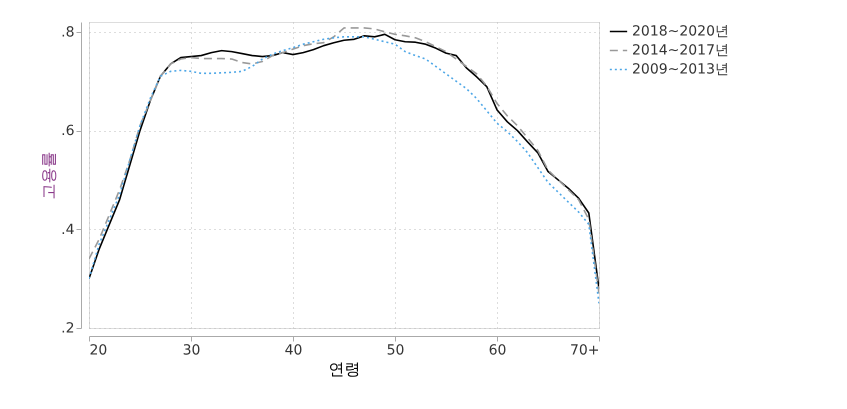 The height and width of the screenshot is (409, 847). Describe the element at coordinates (585, 350) in the screenshot. I see `x-tick-label: 70+` at that location.